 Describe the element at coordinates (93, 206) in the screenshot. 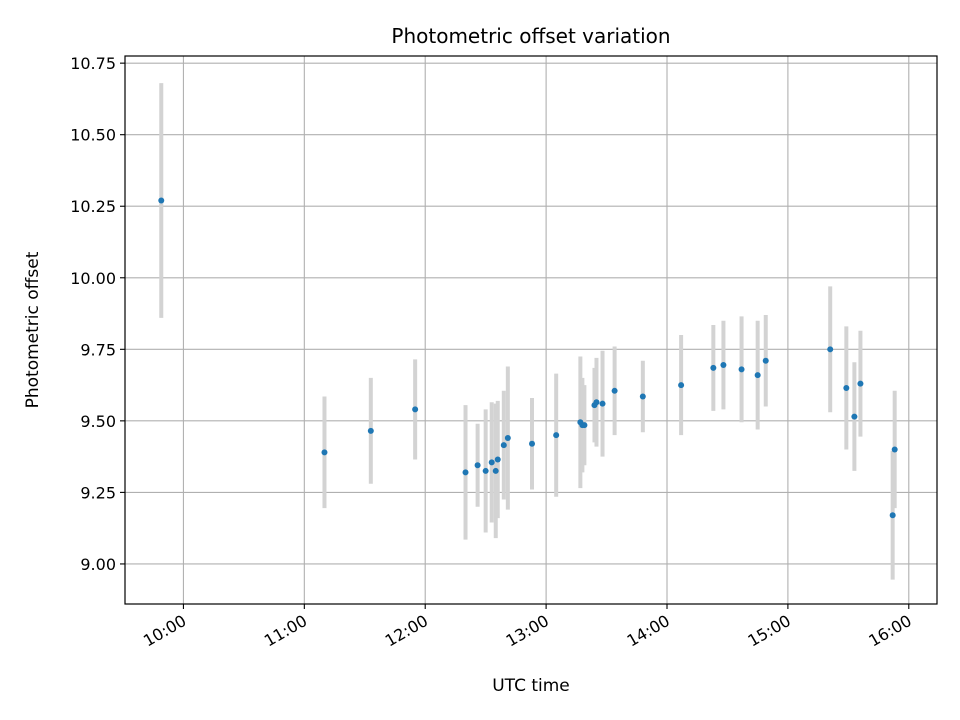

I see `y-tick-label: 10.25` at that location.